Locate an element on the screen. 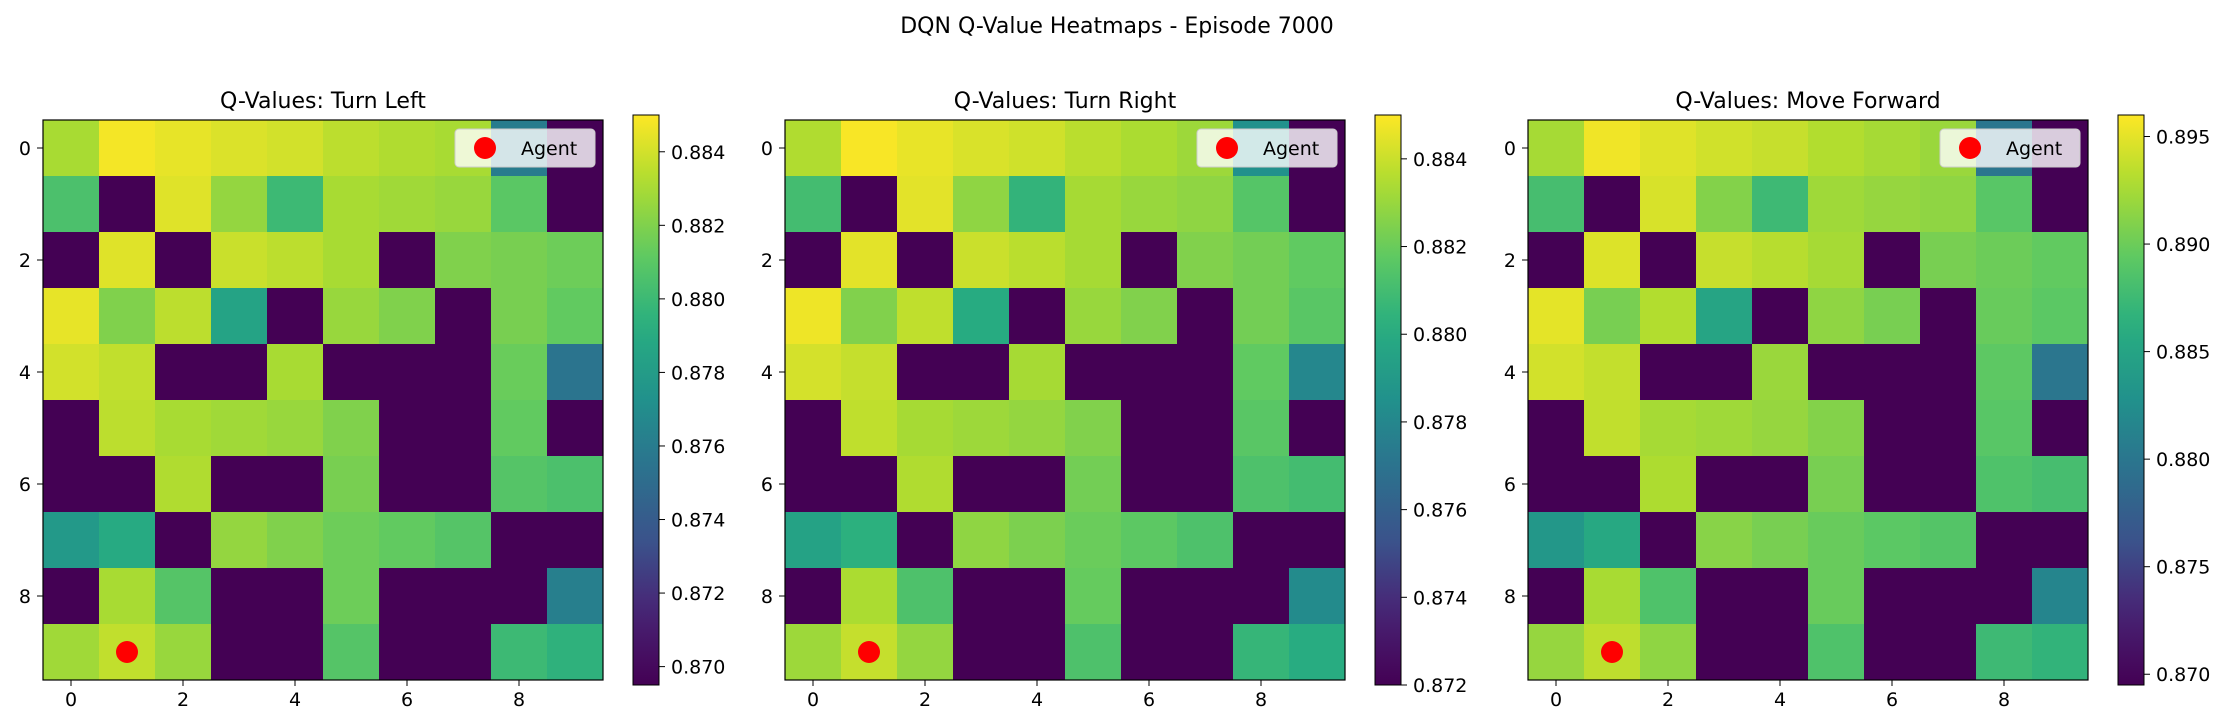  legend-label: Agent is located at coordinates (2034, 149).